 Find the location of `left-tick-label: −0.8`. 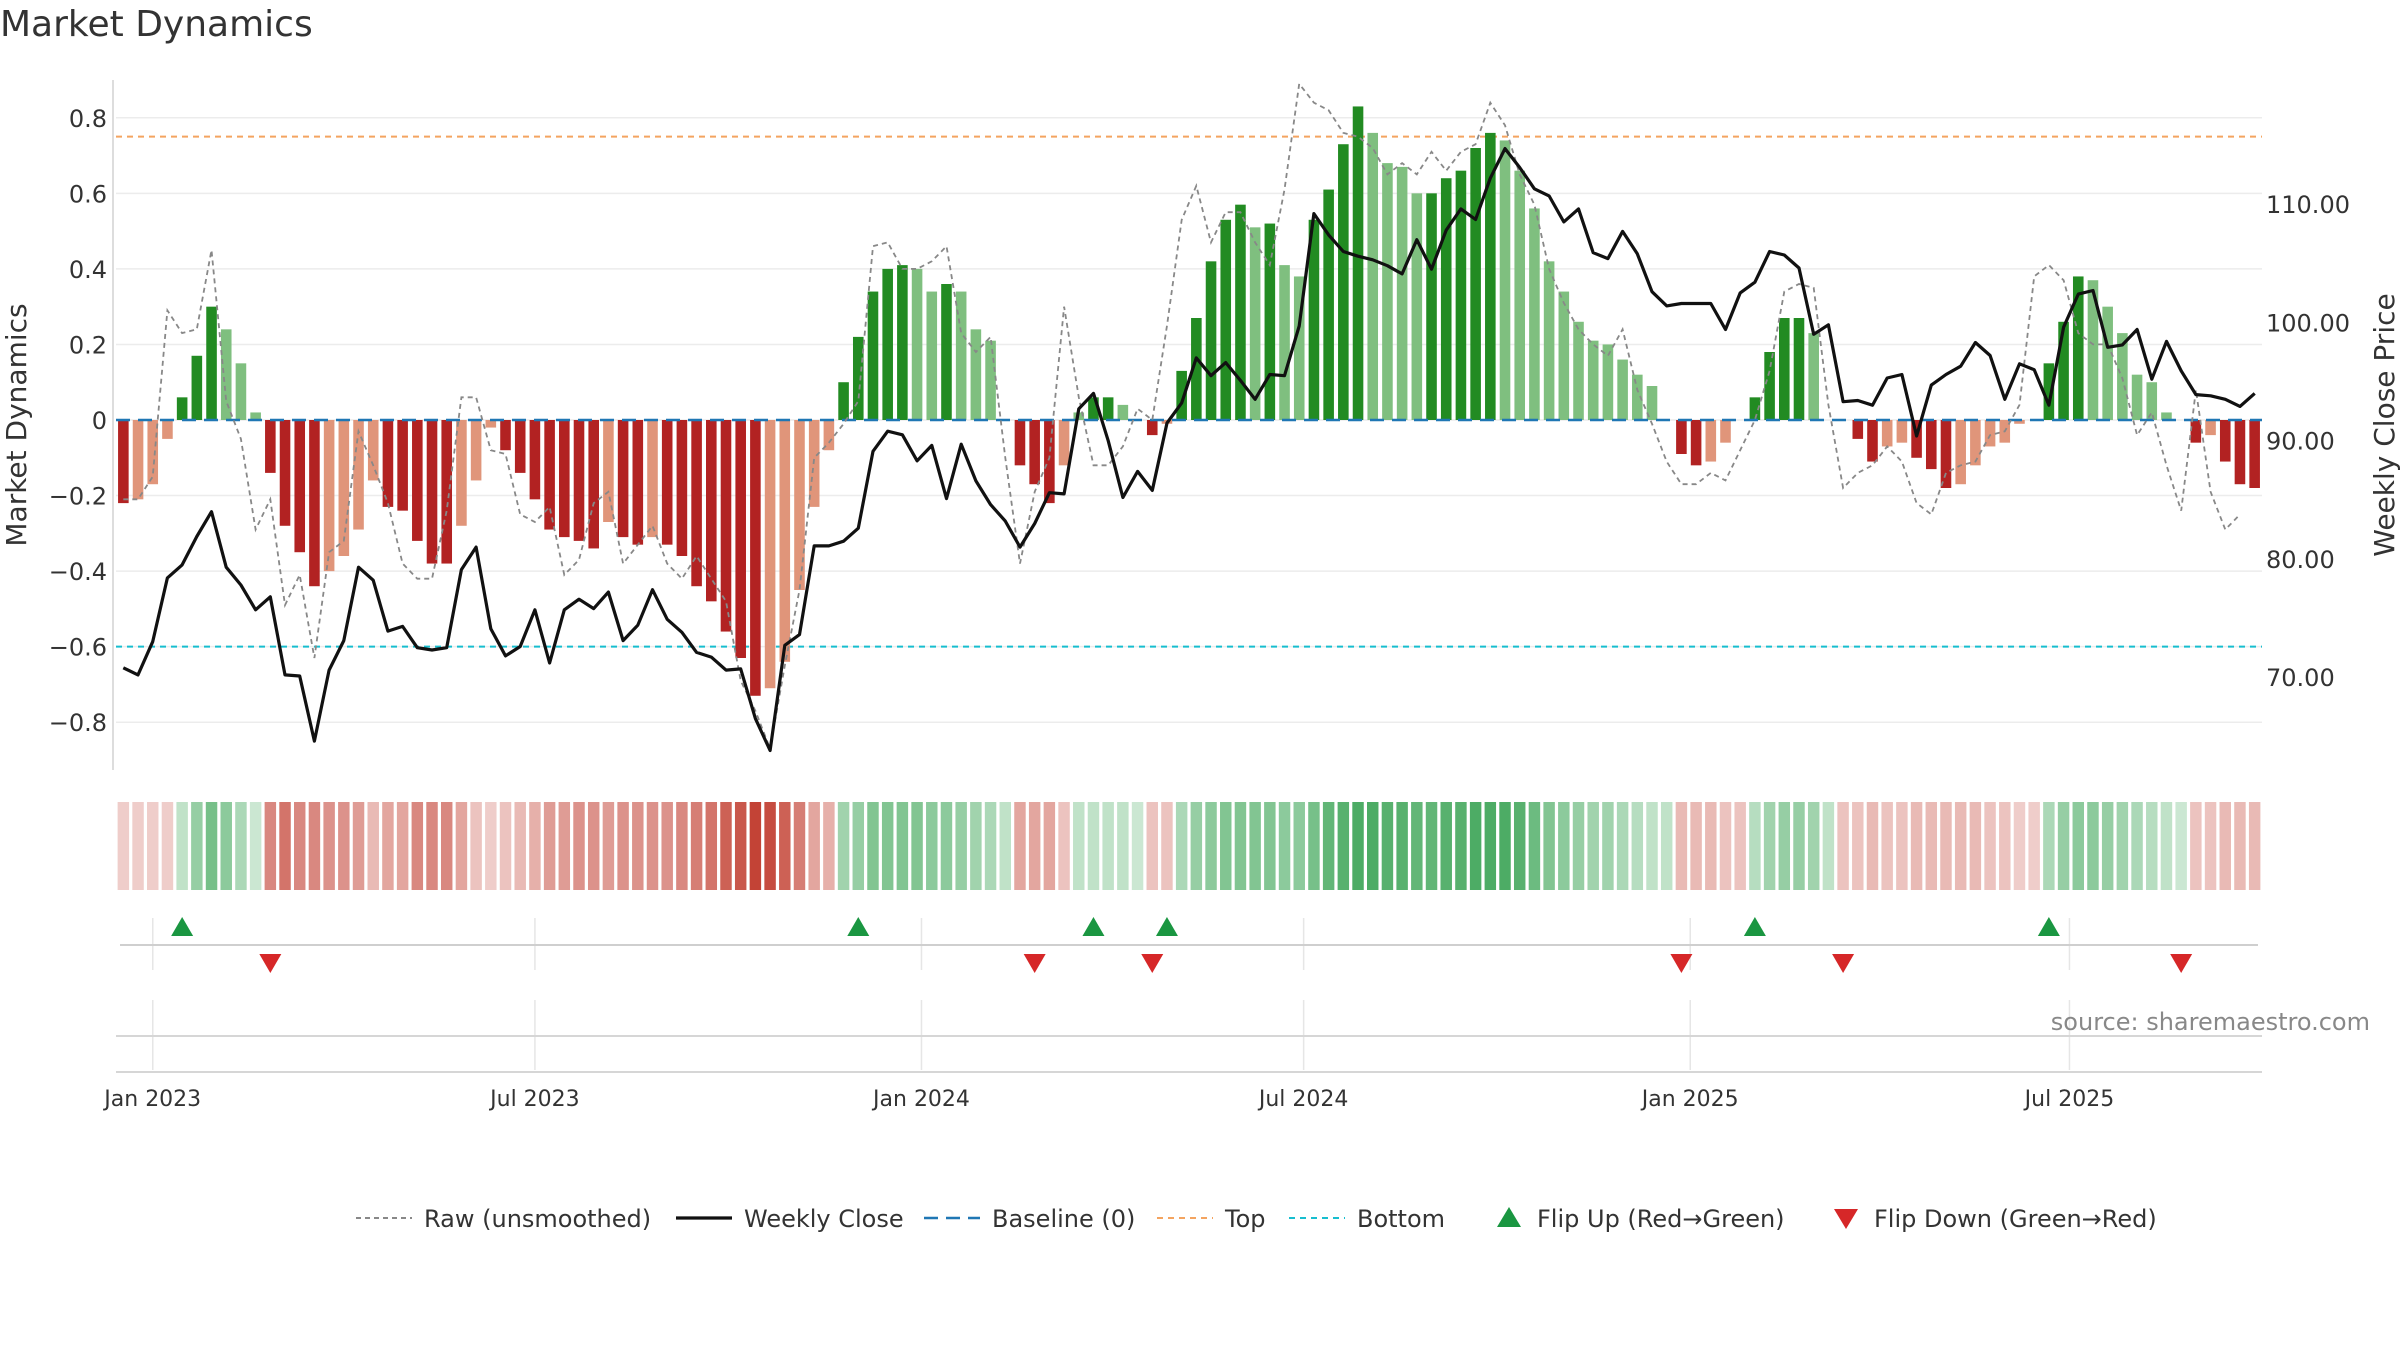

left-tick-label: −0.8 is located at coordinates (78, 723).